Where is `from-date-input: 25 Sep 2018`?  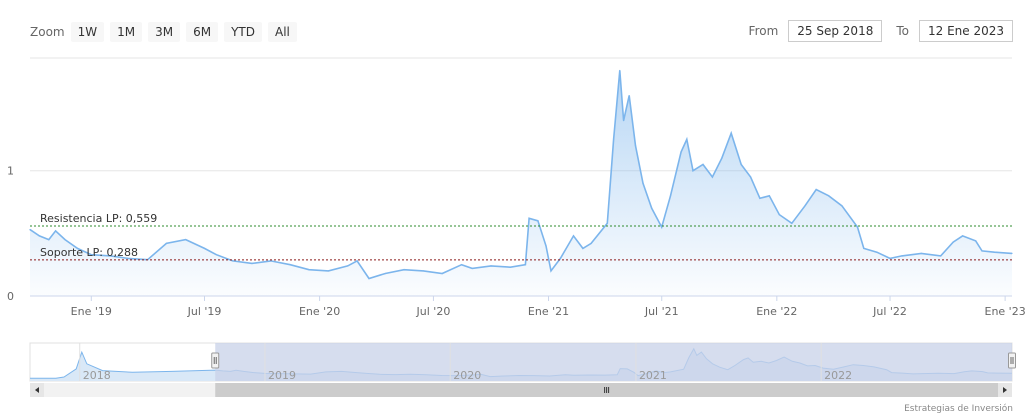
from-date-input: 25 Sep 2018 is located at coordinates (835, 31).